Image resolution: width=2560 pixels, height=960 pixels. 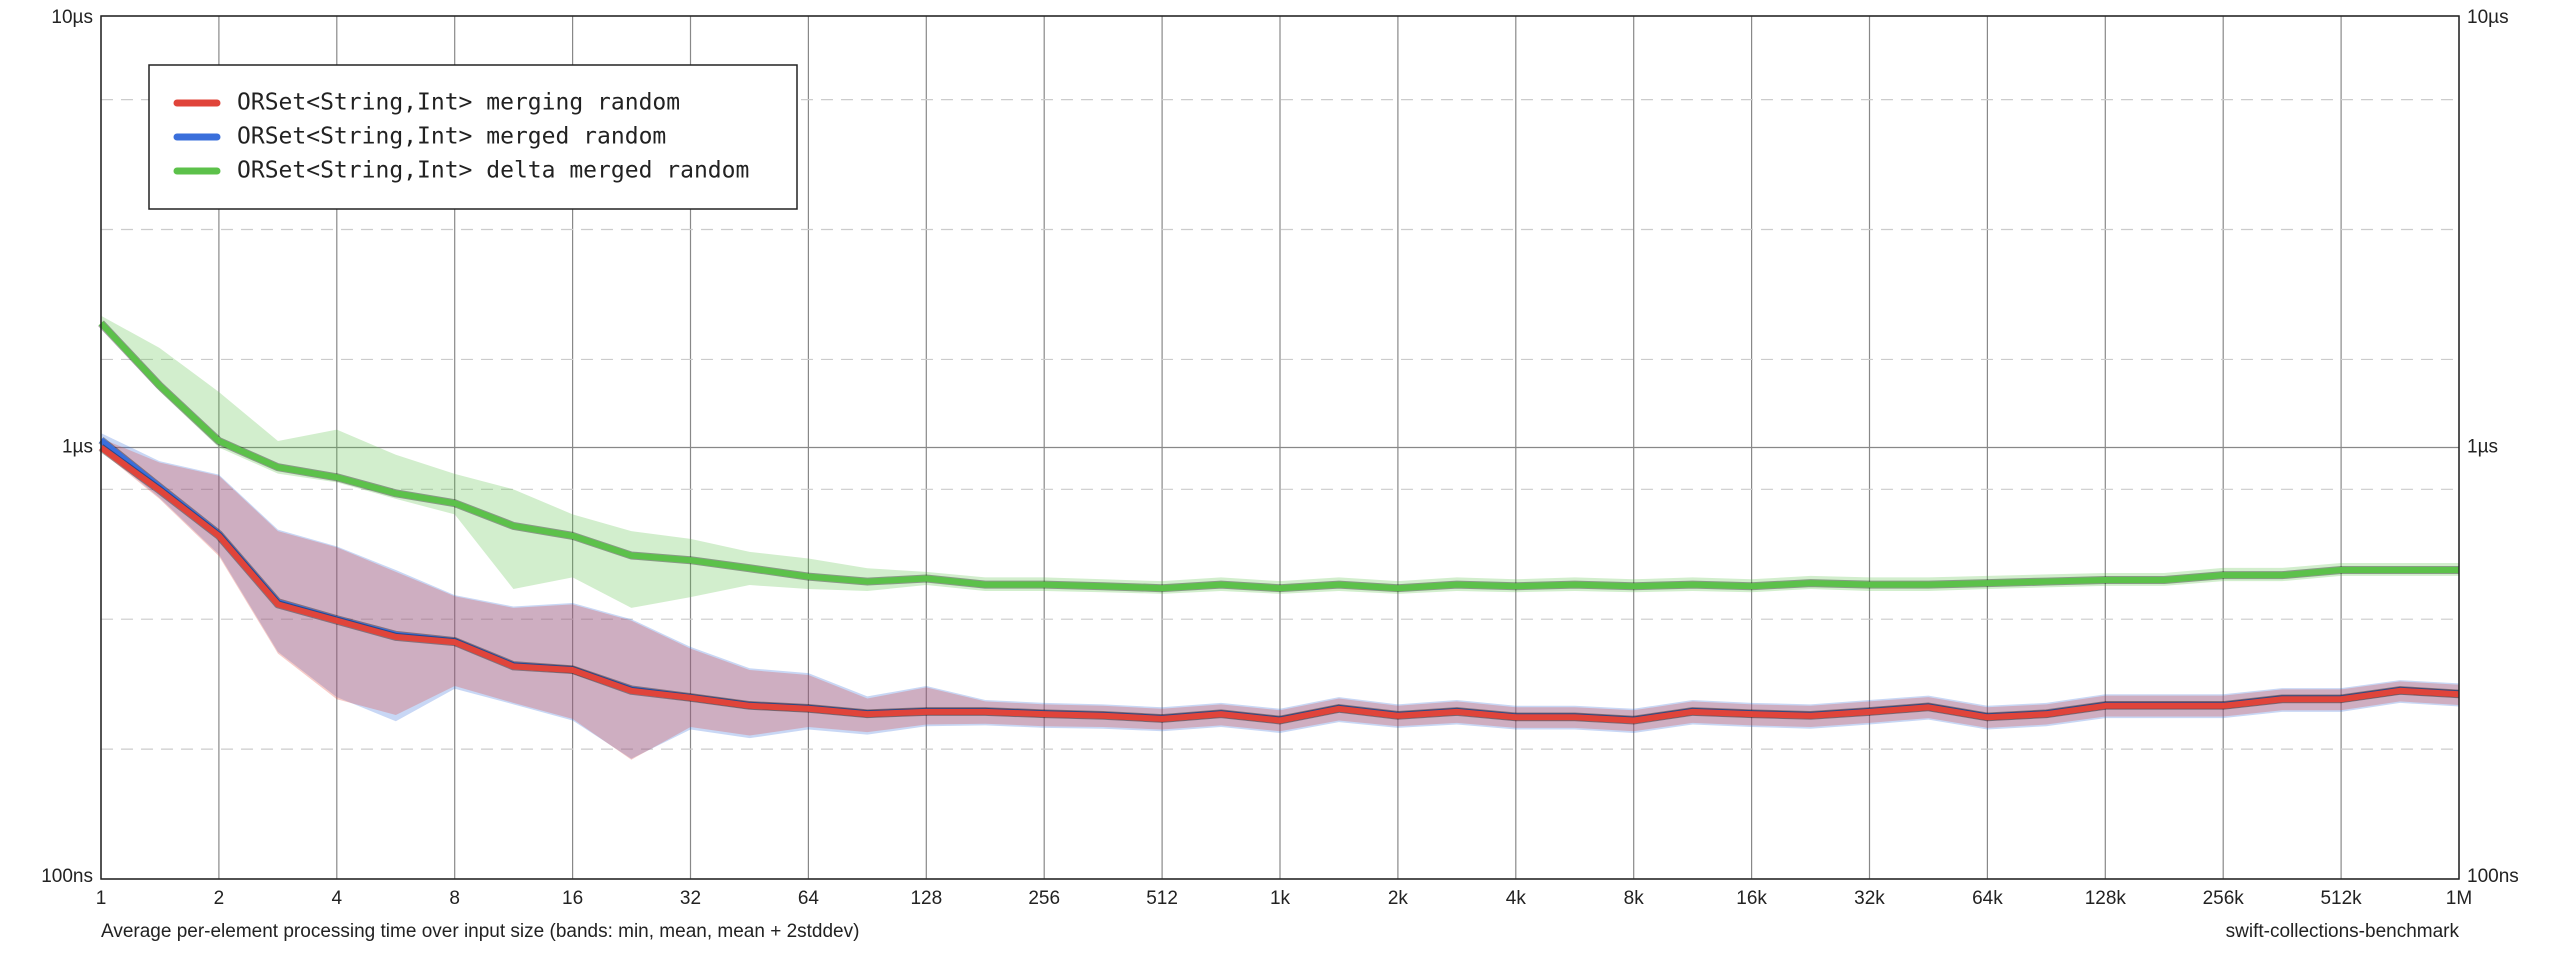 What do you see at coordinates (451, 137) in the screenshot?
I see `legend-label: ORSet<String,Int> merged random` at bounding box center [451, 137].